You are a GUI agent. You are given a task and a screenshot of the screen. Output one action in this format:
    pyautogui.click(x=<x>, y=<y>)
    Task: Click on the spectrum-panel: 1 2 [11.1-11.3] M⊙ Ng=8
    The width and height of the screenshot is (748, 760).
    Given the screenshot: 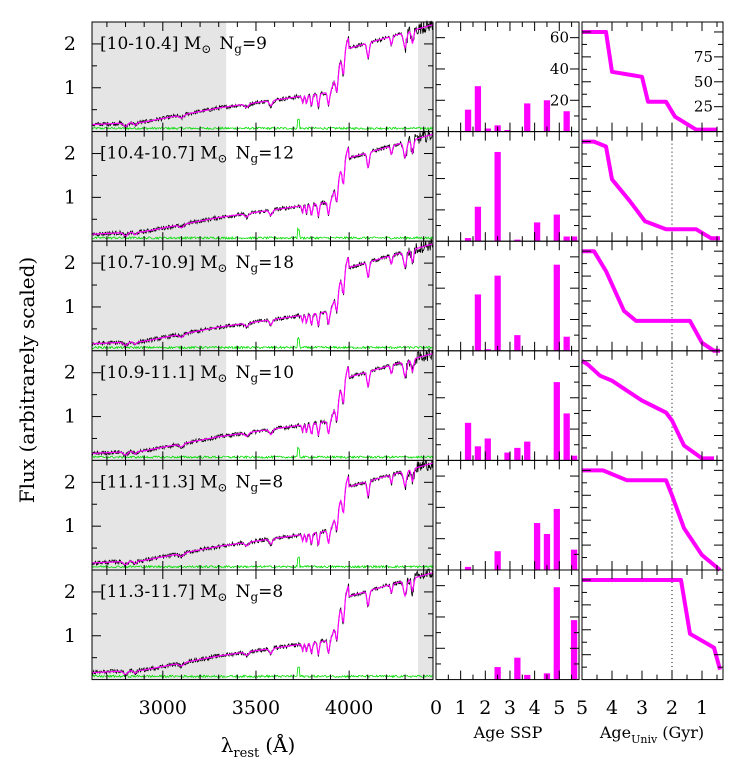 What is the action you would take?
    pyautogui.click(x=249, y=514)
    